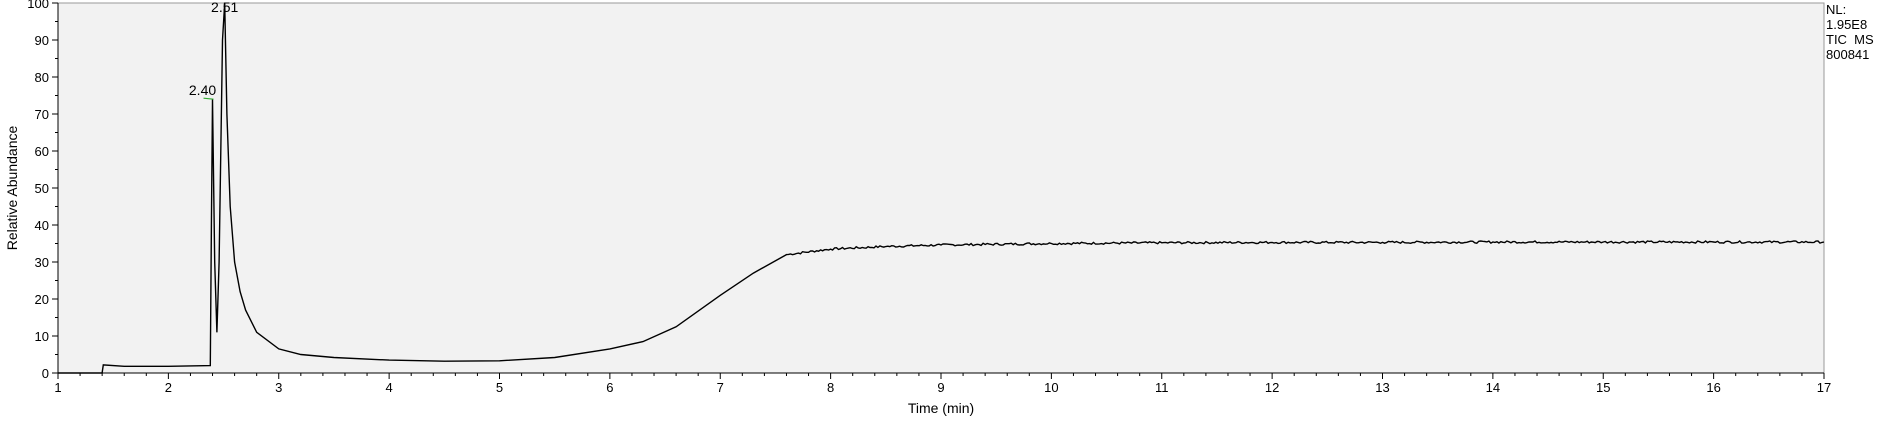  What do you see at coordinates (168, 387) in the screenshot?
I see `x-tick-label: 2` at bounding box center [168, 387].